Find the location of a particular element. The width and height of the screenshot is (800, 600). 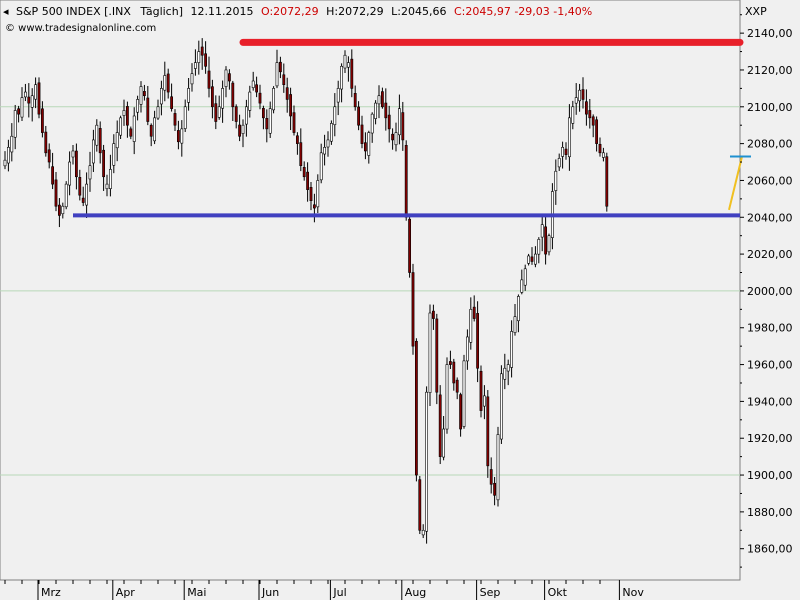

chart-menu-icon: ◂ is located at coordinates (6, 11).